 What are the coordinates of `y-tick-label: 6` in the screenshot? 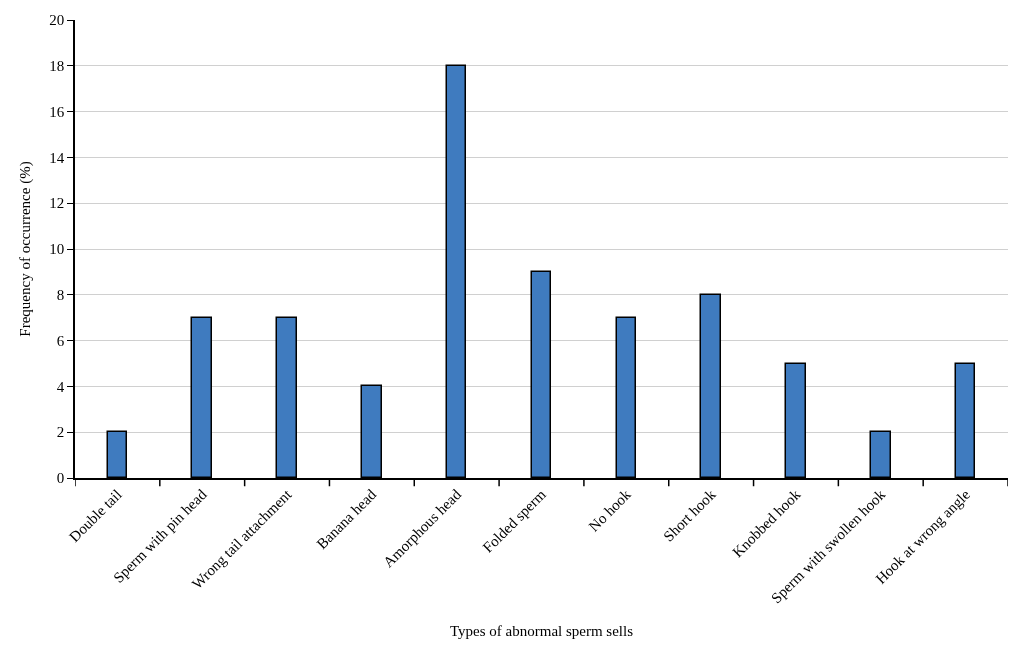 It's located at (60, 340).